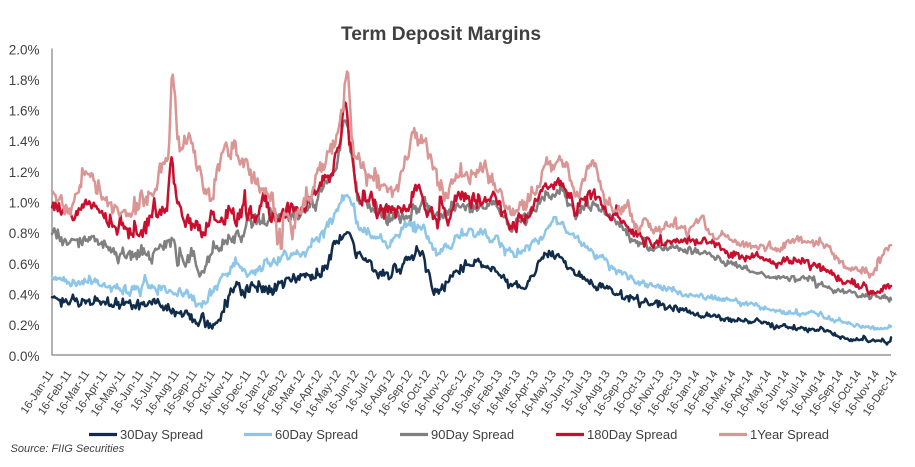 The height and width of the screenshot is (467, 915). Describe the element at coordinates (789, 434) in the screenshot. I see `svg-text: 1Year Spread` at that location.